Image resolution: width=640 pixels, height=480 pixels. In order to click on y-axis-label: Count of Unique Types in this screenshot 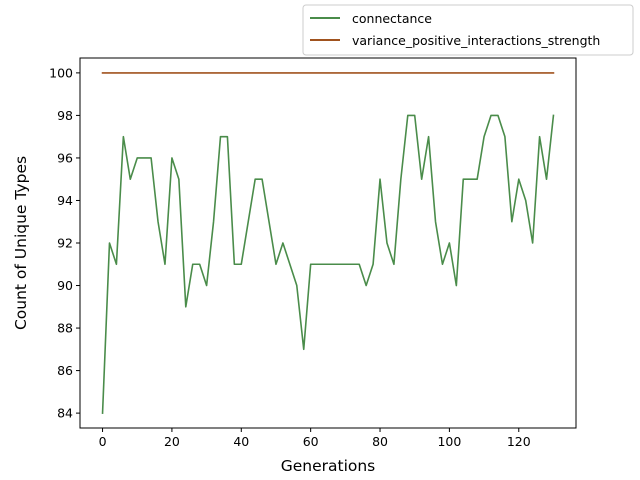, I will do `click(21, 243)`.